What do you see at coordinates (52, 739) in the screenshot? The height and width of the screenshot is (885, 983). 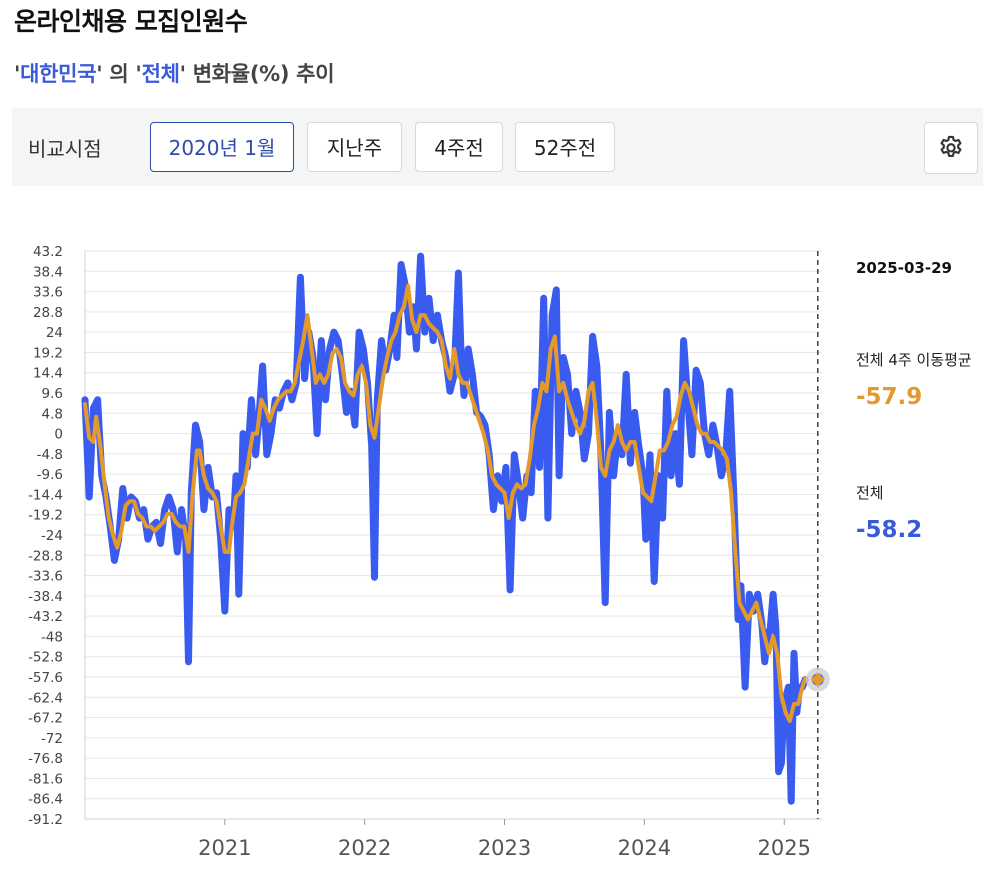 I see `y-tick-label: -72` at bounding box center [52, 739].